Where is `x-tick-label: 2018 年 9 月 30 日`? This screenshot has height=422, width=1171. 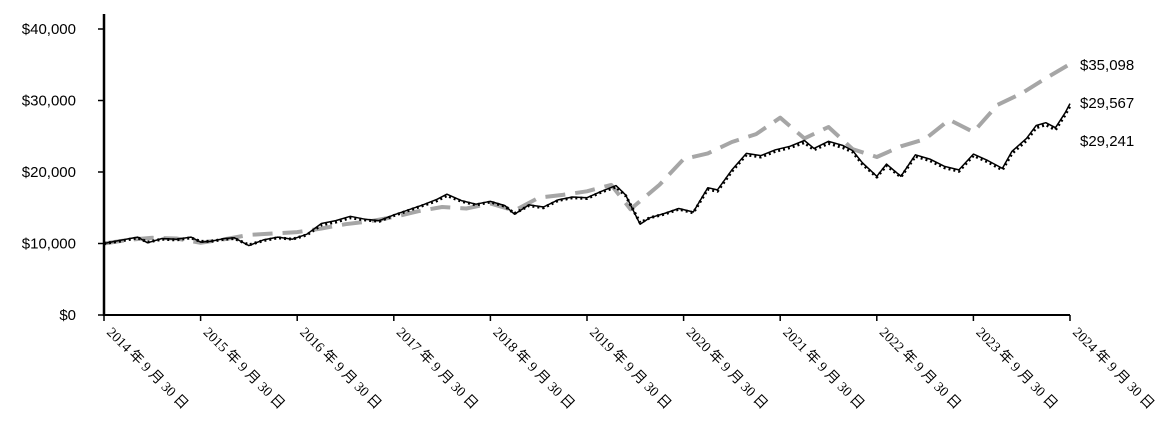
x-tick-label: 2018 年 9 月 30 日 is located at coordinates (534, 369).